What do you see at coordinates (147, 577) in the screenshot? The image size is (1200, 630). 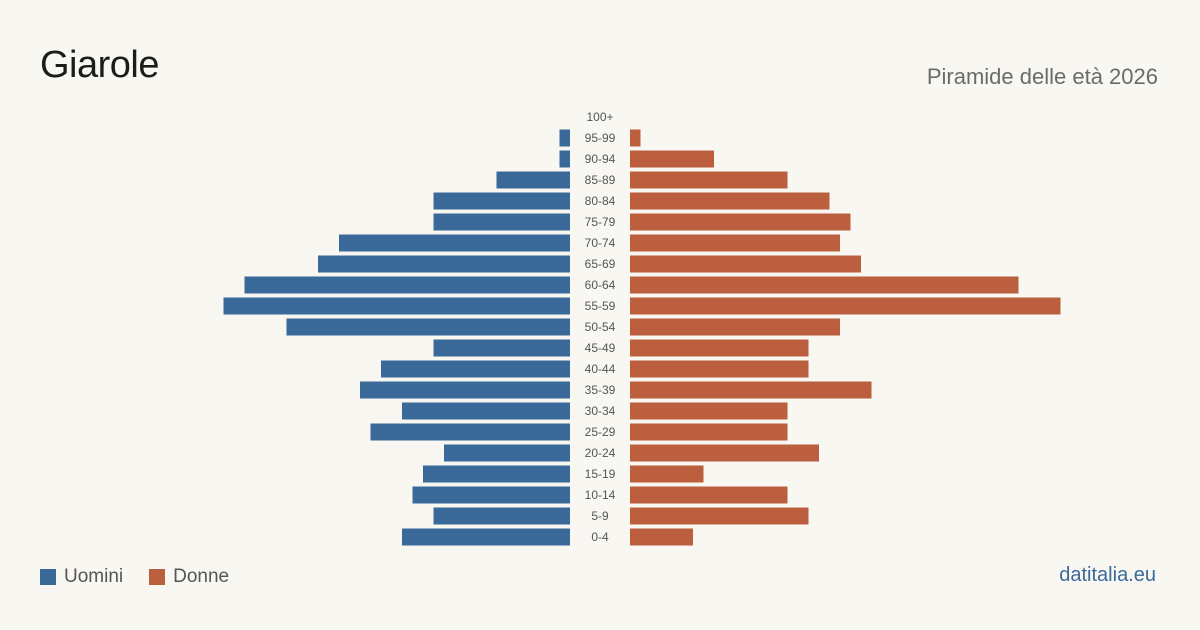 I see `legend: Uomini Donne` at bounding box center [147, 577].